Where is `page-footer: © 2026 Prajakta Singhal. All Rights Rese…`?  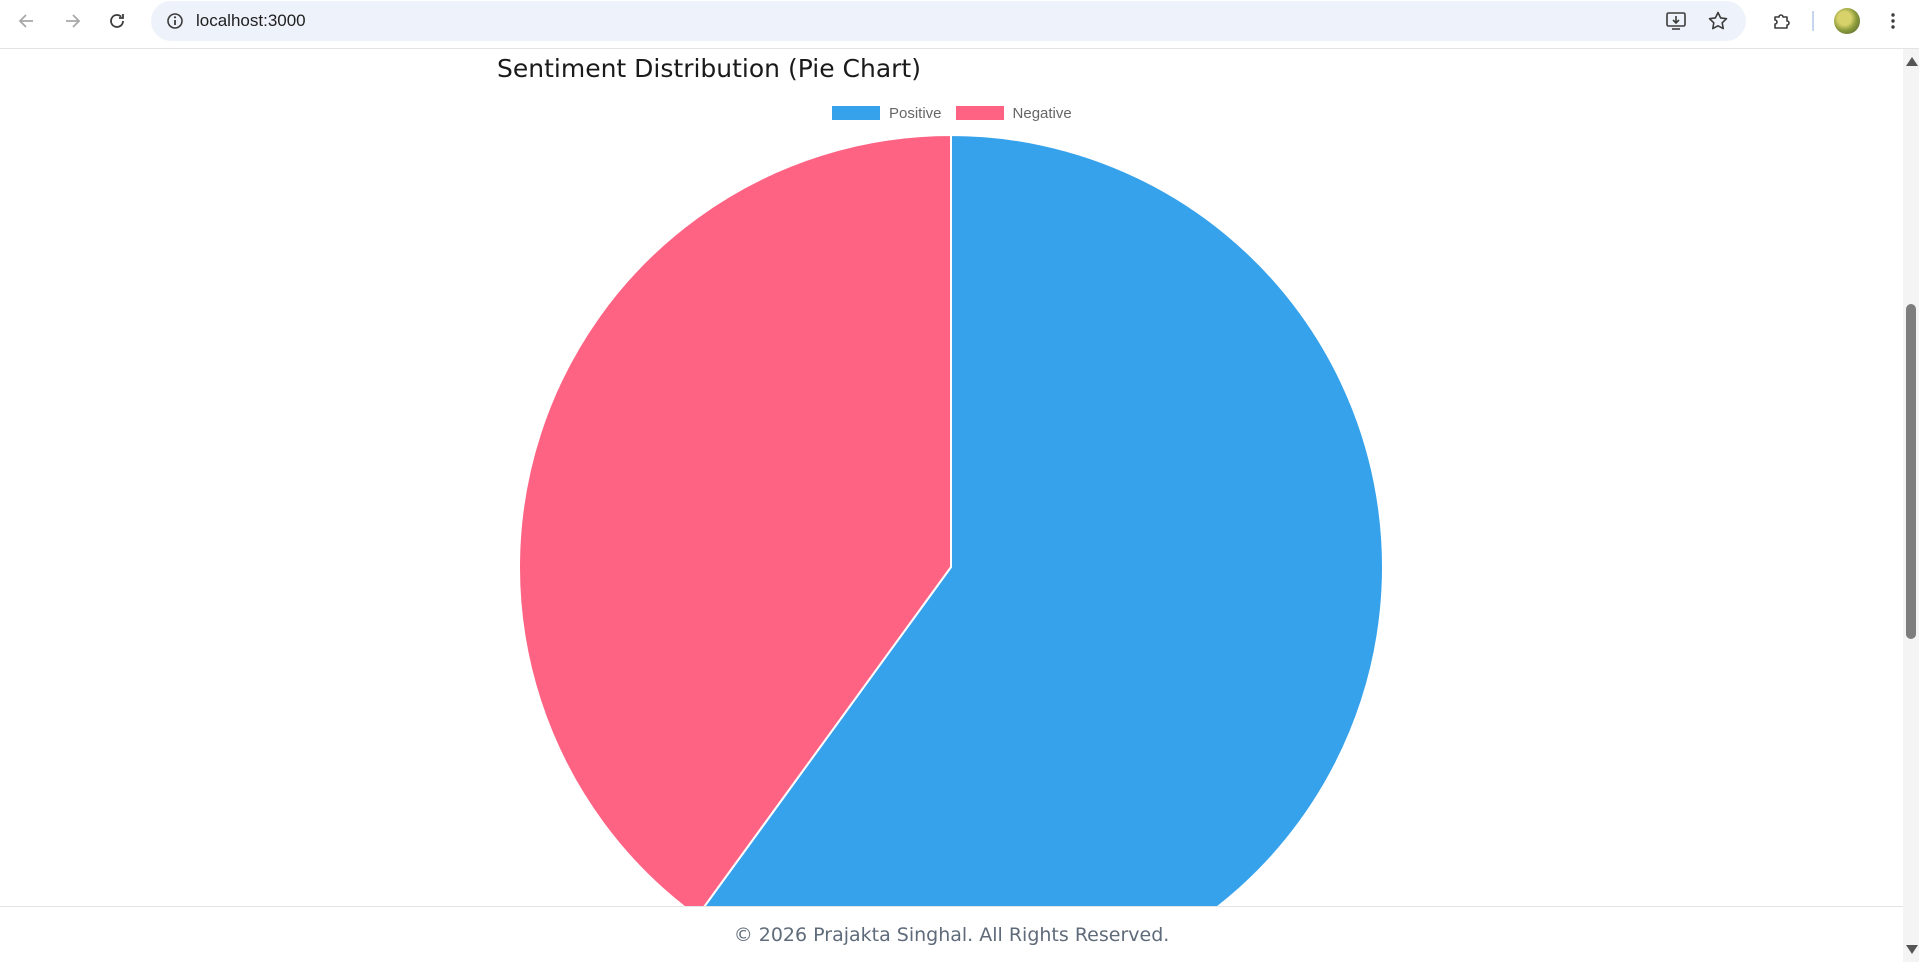
page-footer: © 2026 Prajakta Singhal. All Rights Rese… is located at coordinates (951, 934).